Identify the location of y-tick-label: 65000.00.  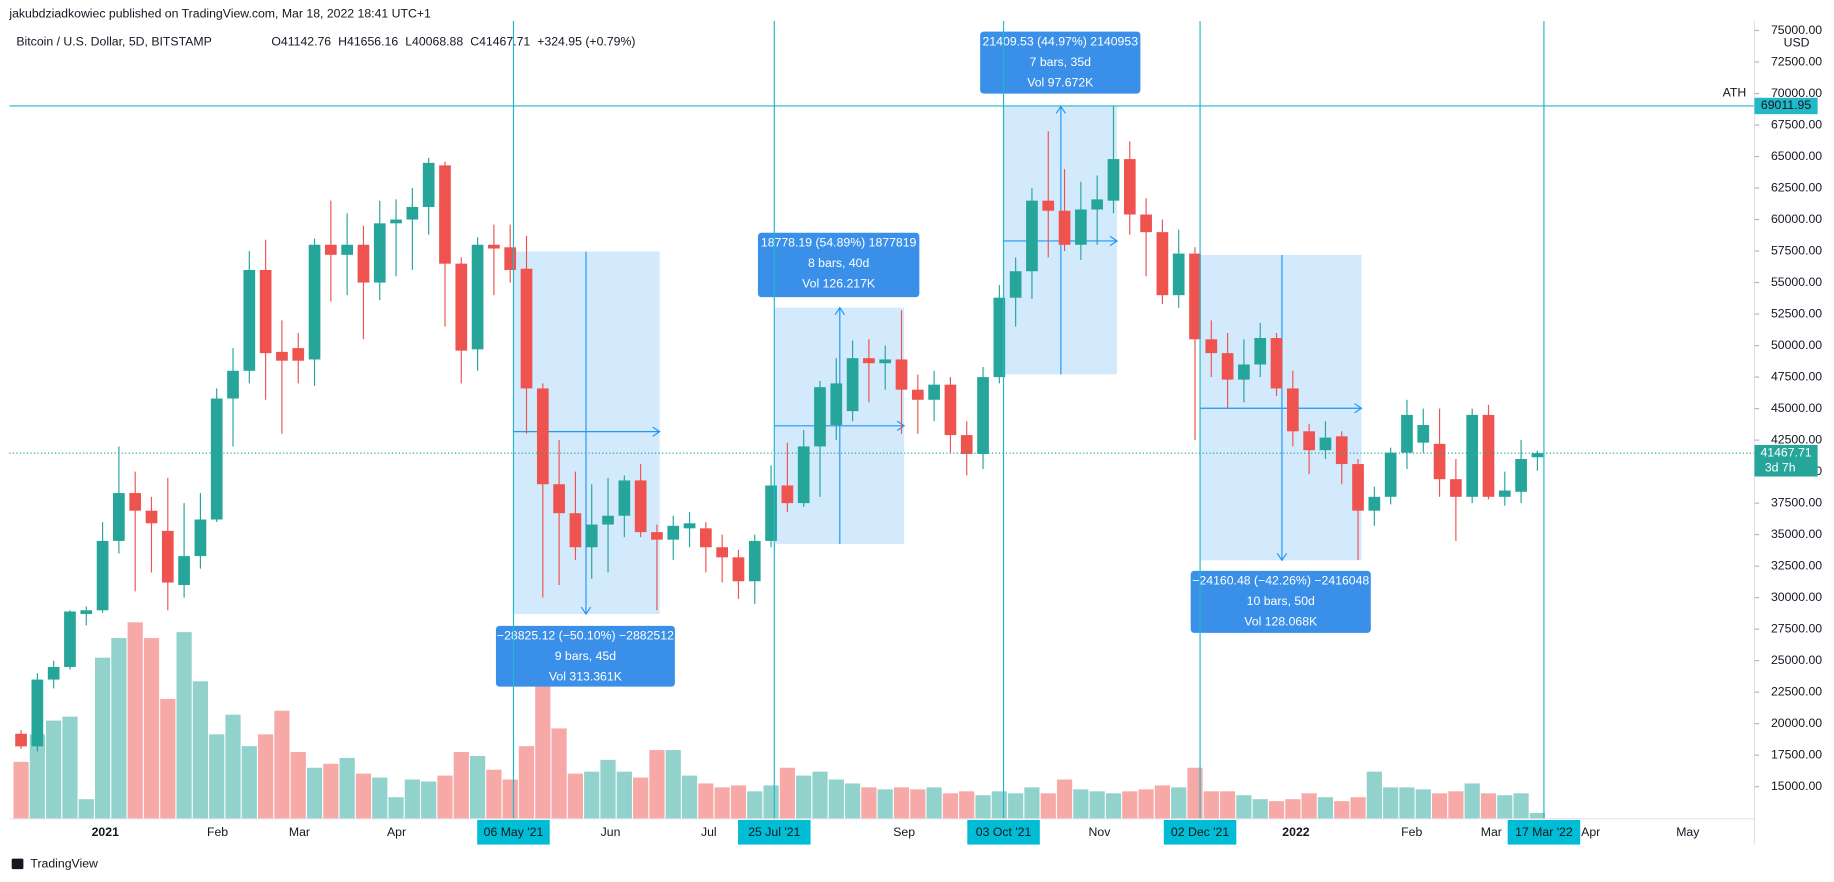
(1796, 156).